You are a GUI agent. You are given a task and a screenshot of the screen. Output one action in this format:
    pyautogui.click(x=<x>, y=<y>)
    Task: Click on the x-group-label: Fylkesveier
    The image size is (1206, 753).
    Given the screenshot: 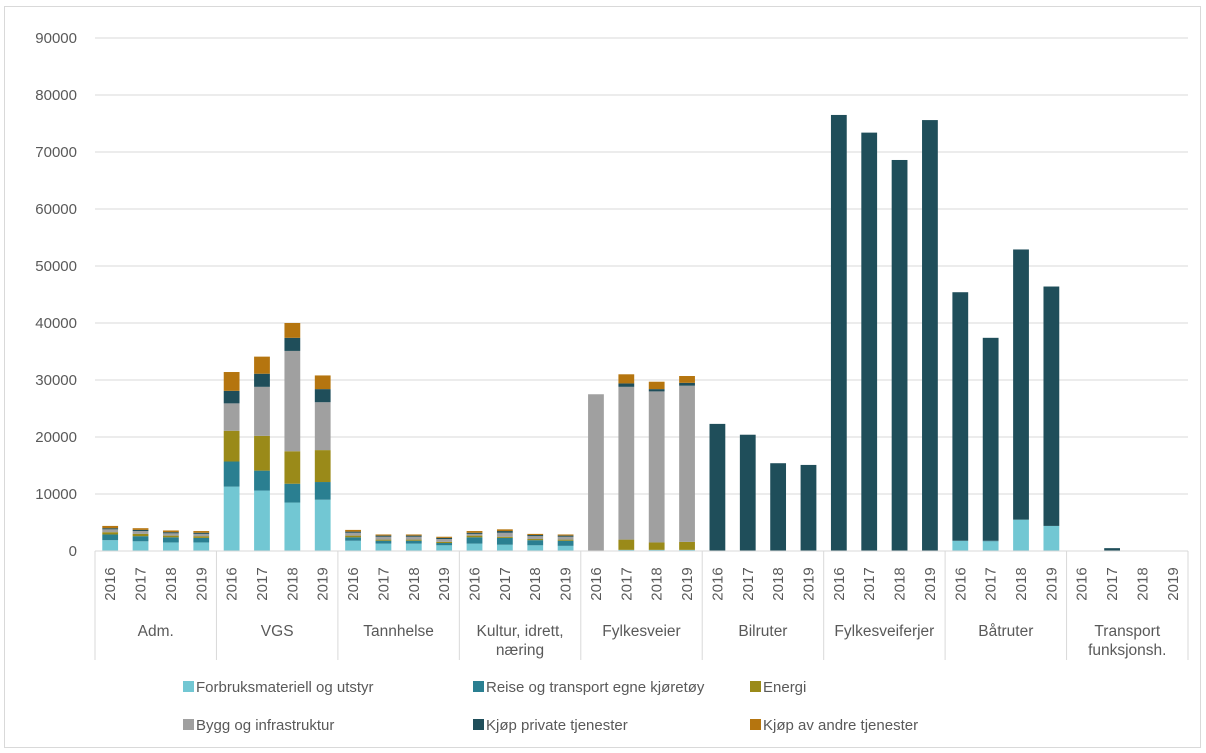 What is the action you would take?
    pyautogui.click(x=641, y=631)
    